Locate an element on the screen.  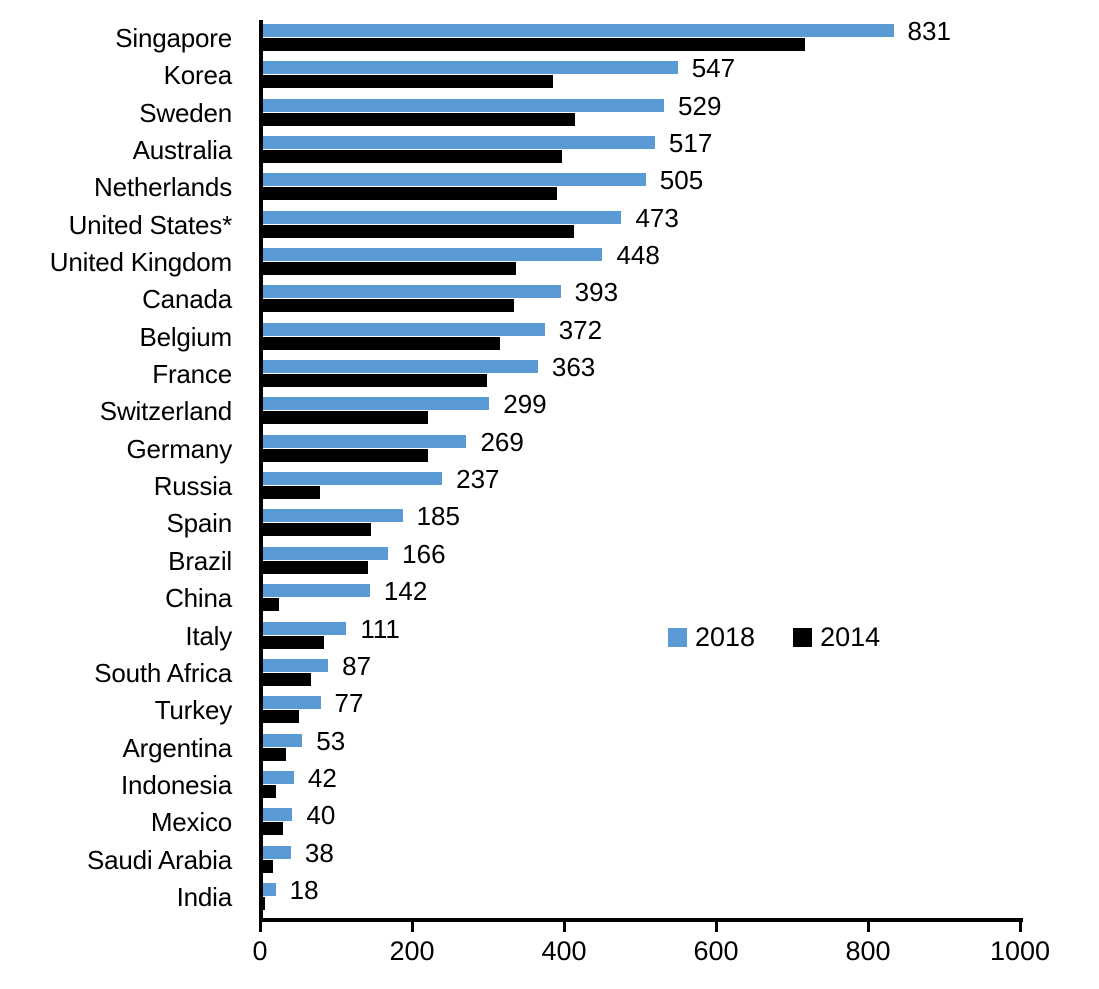
y-axis-line is located at coordinates (261, 469).